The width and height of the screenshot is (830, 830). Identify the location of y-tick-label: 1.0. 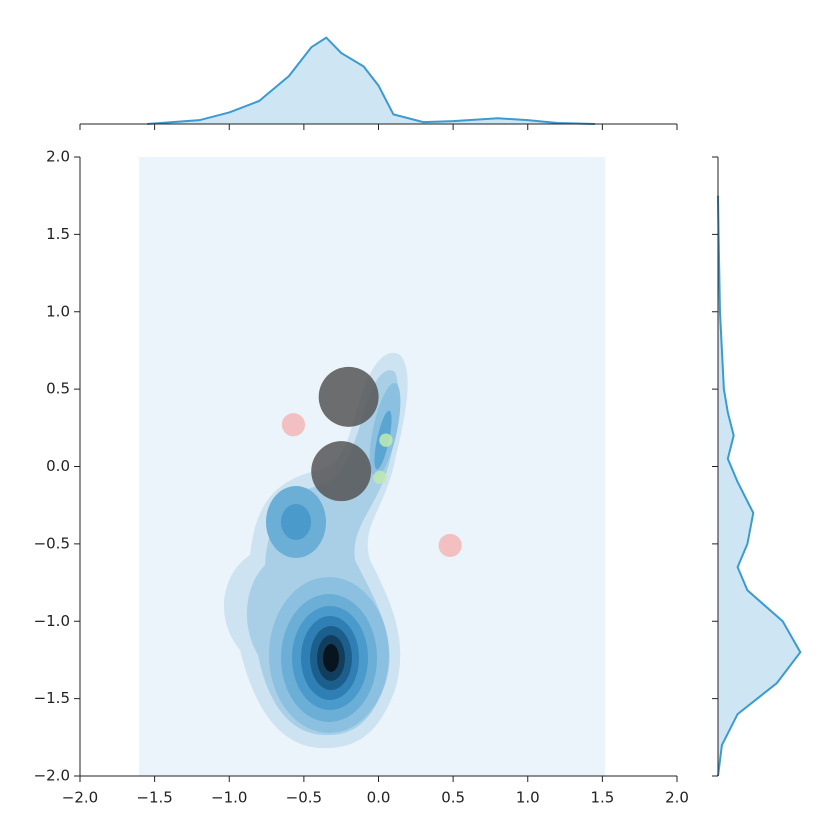
(58, 311).